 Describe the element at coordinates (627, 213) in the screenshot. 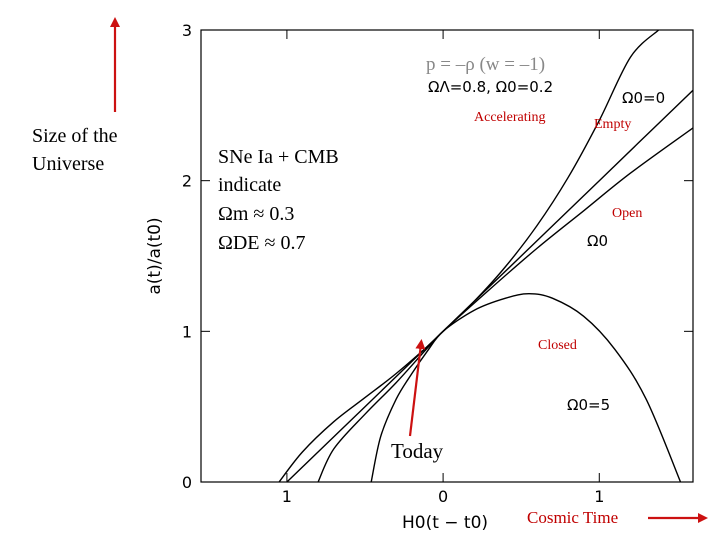

I see `open-label: Open` at that location.